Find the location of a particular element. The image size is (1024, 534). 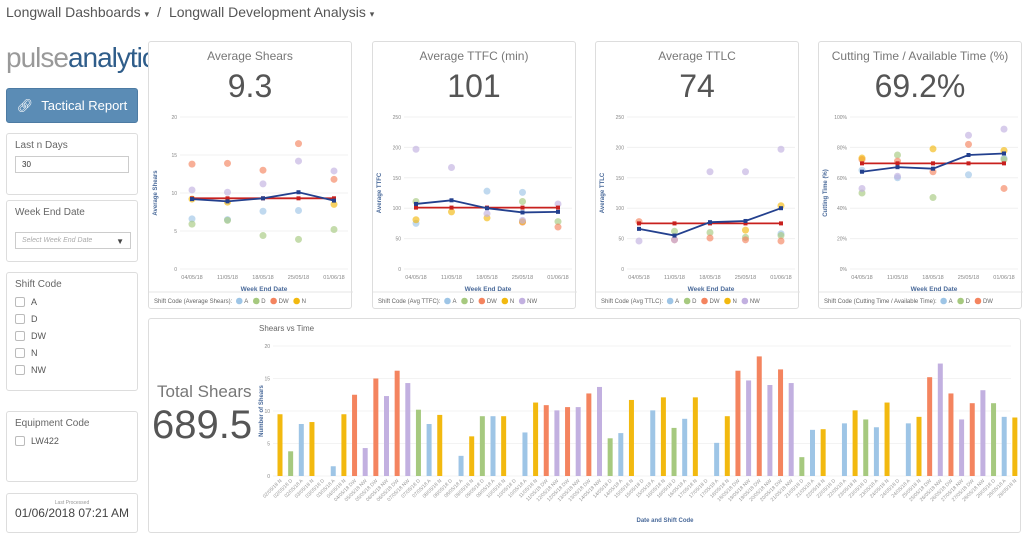

caret-down-icon: ▼ is located at coordinates (120, 241).